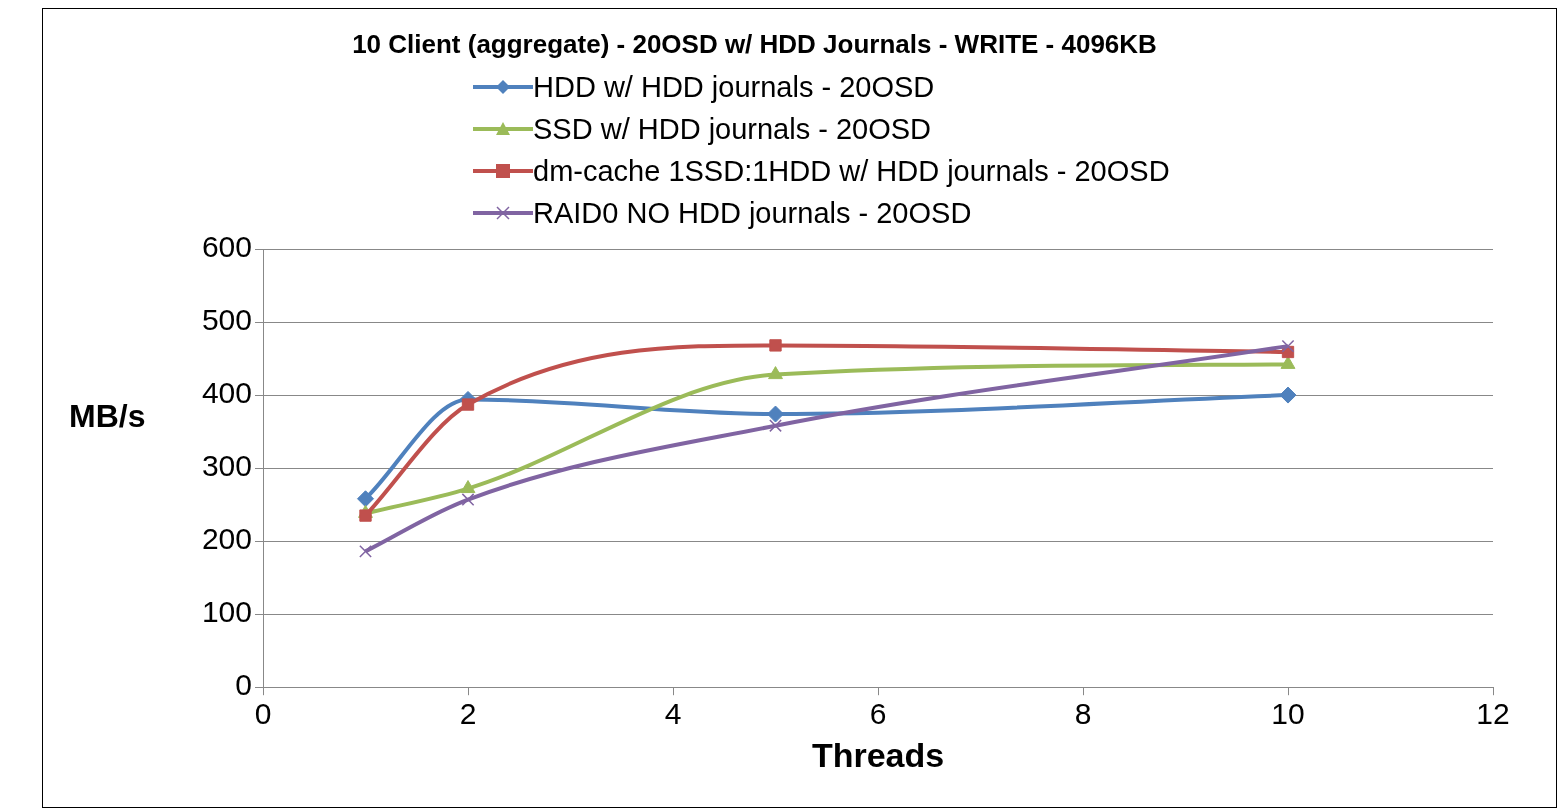 Image resolution: width=1557 pixels, height=809 pixels. Describe the element at coordinates (878, 714) in the screenshot. I see `x-tick-label: 6` at that location.